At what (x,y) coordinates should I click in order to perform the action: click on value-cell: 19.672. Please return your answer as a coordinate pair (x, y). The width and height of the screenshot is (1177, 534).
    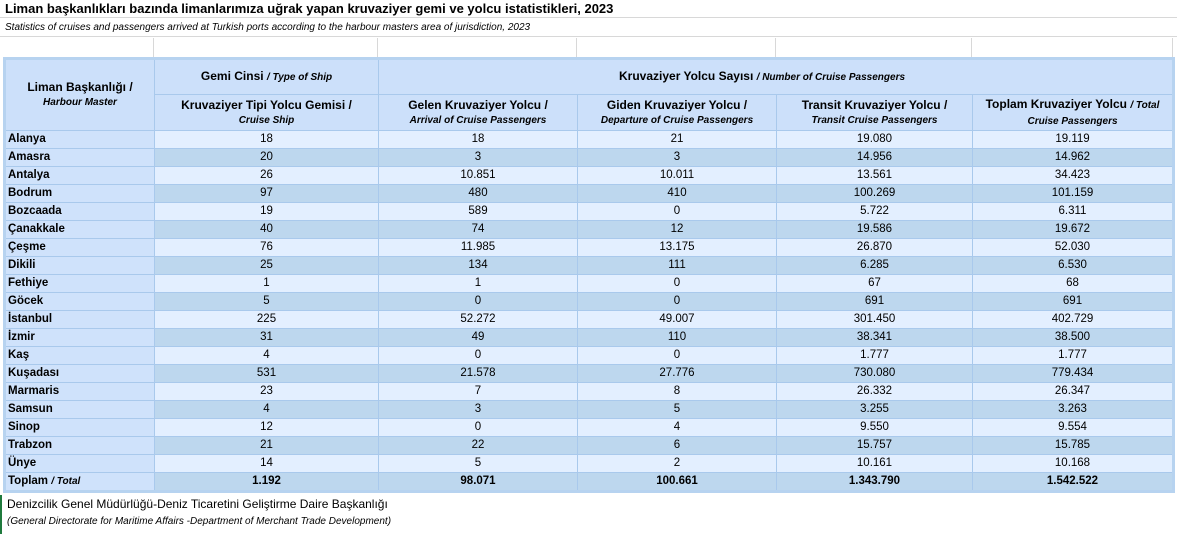
    Looking at the image, I should click on (1073, 229).